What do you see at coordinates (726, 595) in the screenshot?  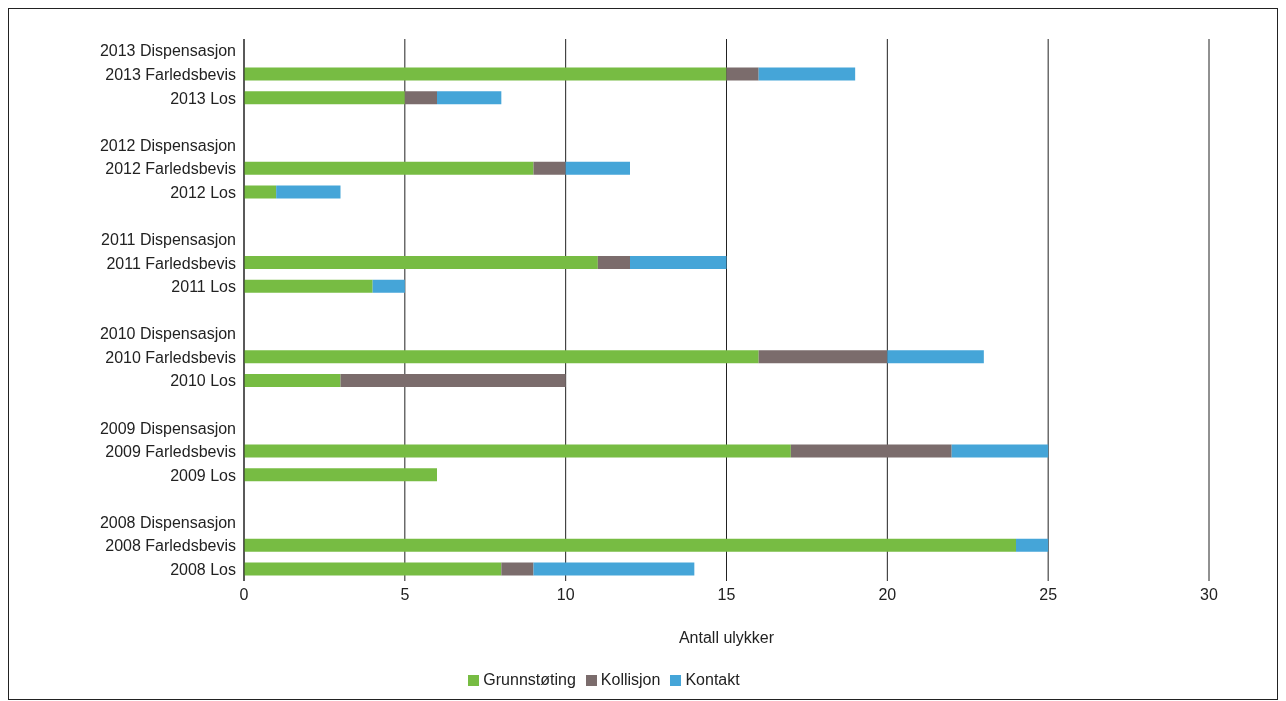 I see `x-tick-label: 15` at bounding box center [726, 595].